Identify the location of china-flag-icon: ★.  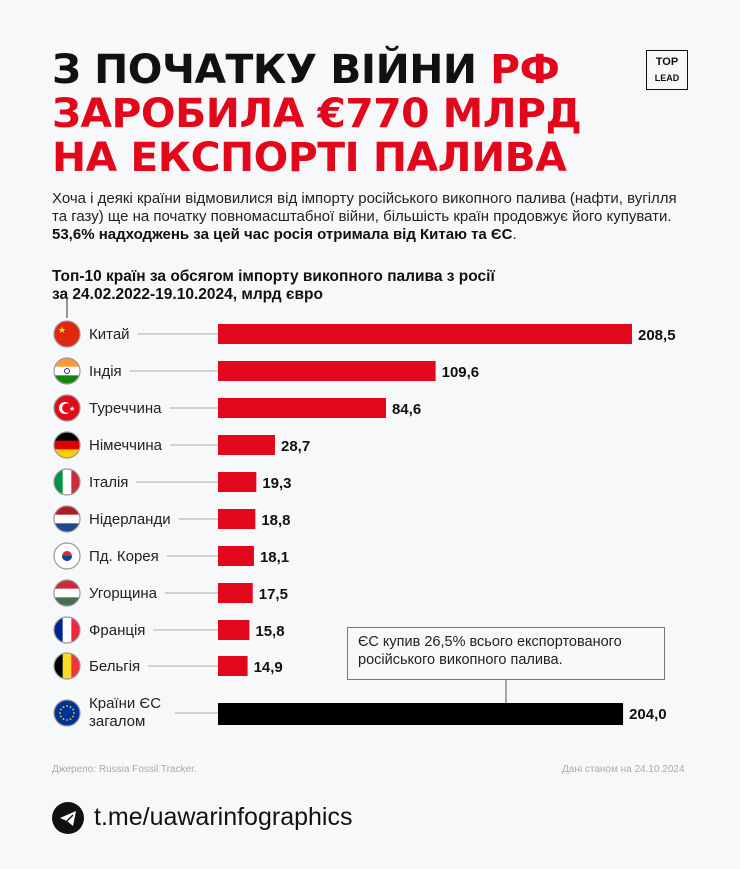
(67, 334).